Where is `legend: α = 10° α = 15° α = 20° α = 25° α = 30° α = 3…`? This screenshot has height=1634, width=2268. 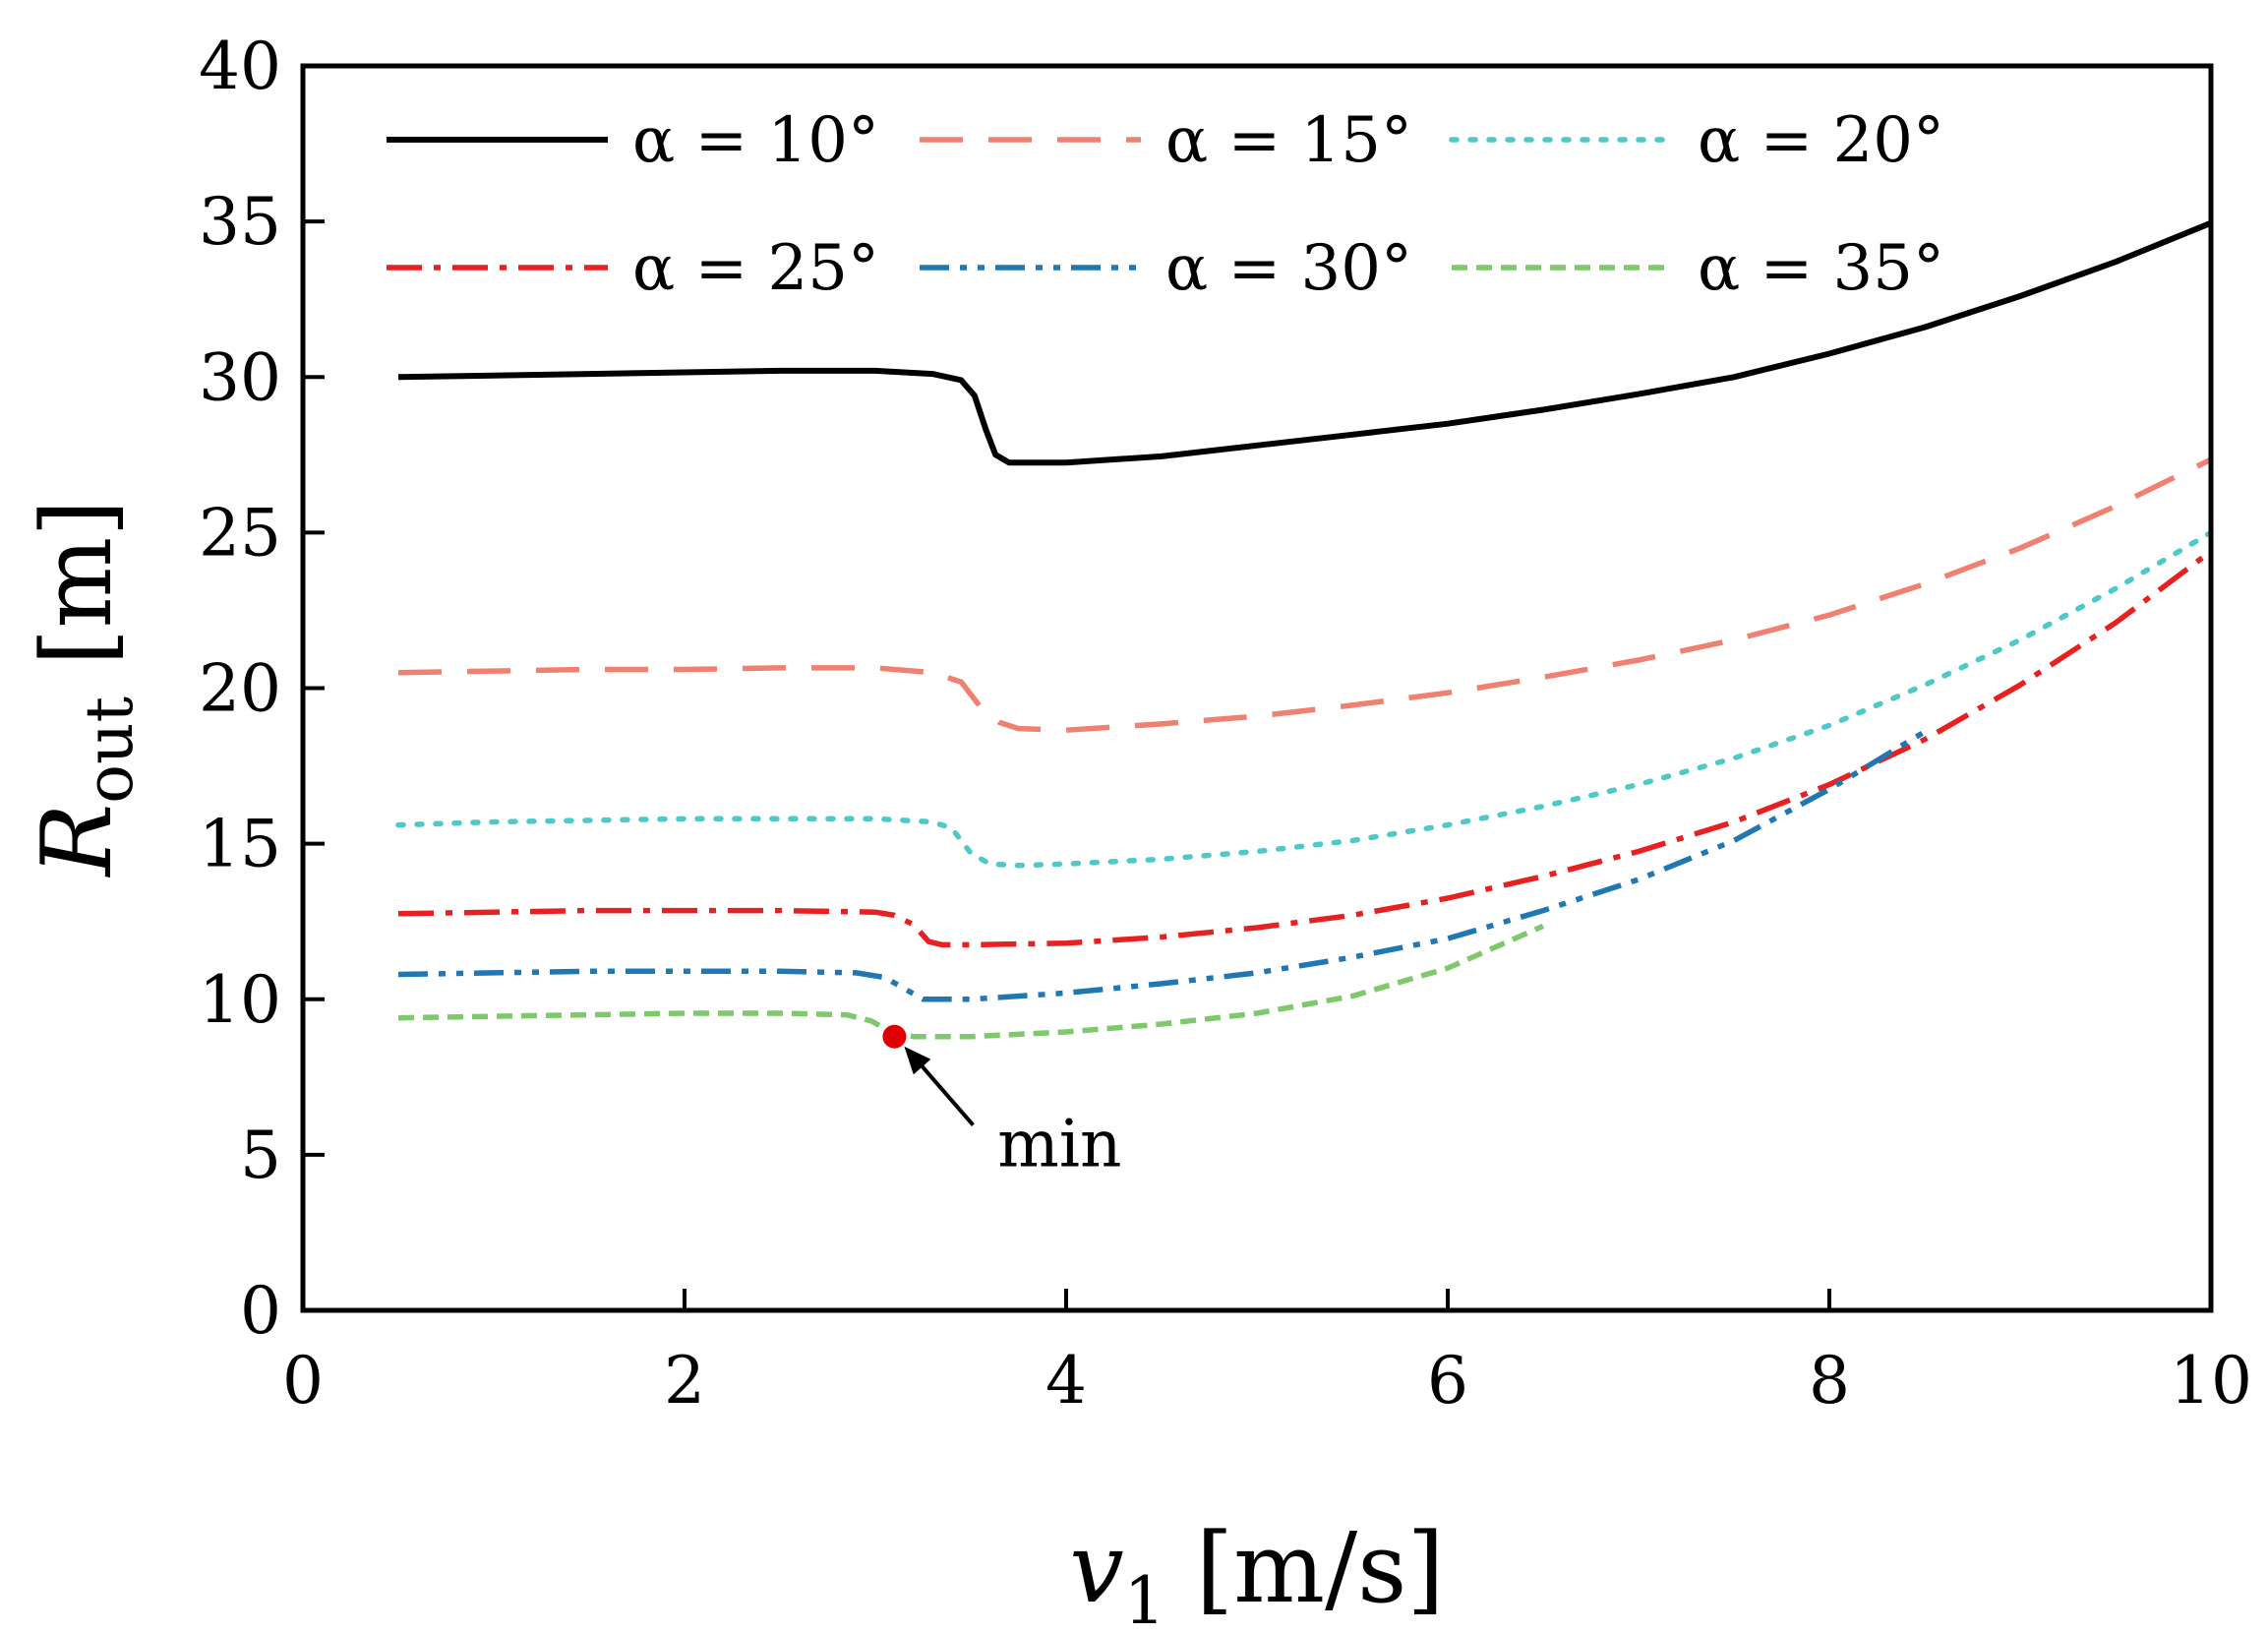 legend: α = 10° α = 15° α = 20° α = 25° α = 30° α = 3… is located at coordinates (1165, 204).